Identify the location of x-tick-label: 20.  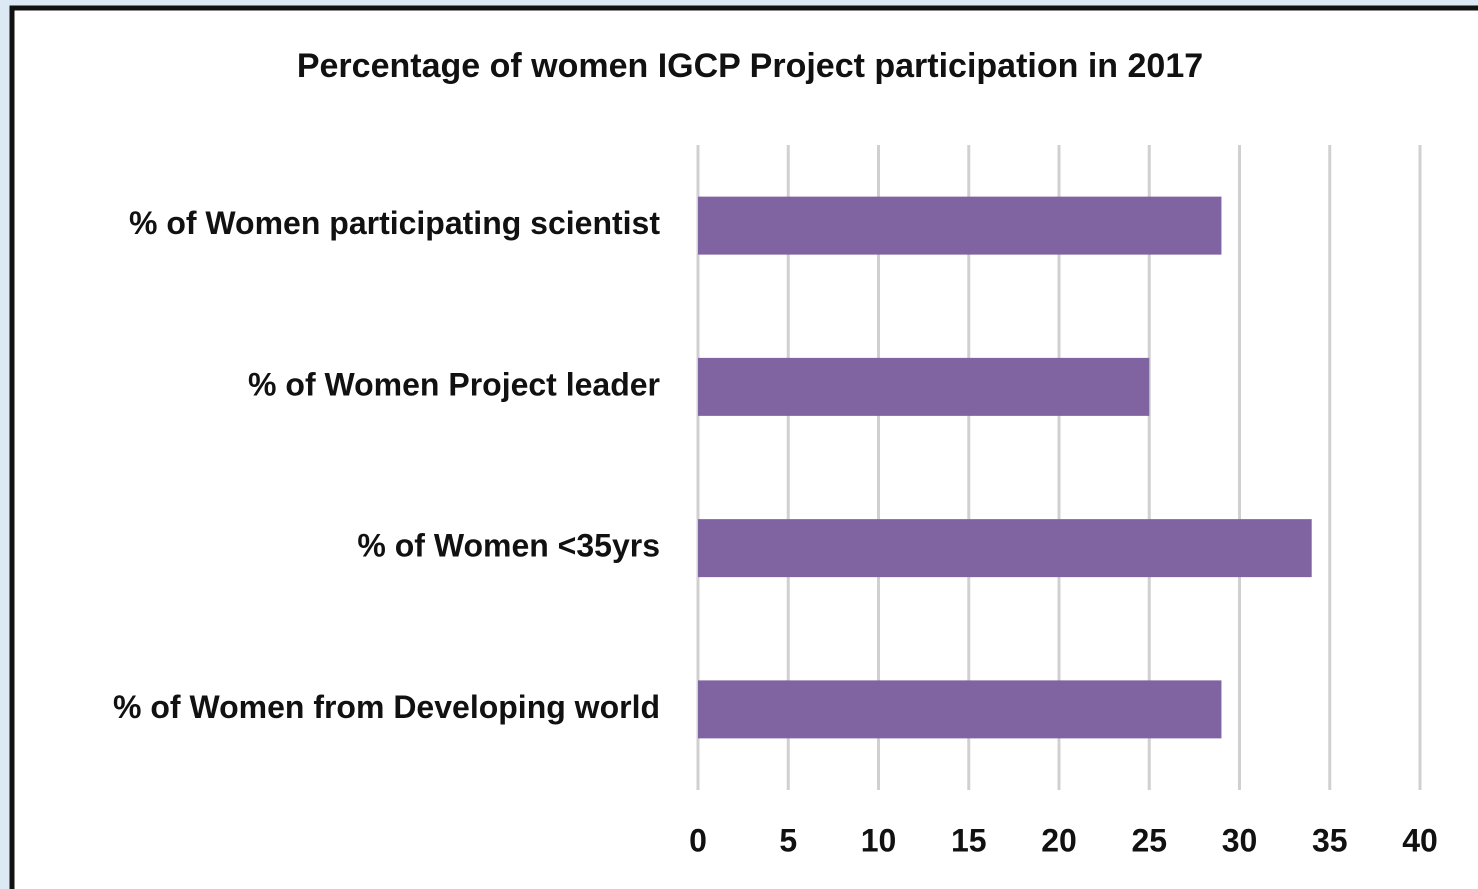
(1059, 840).